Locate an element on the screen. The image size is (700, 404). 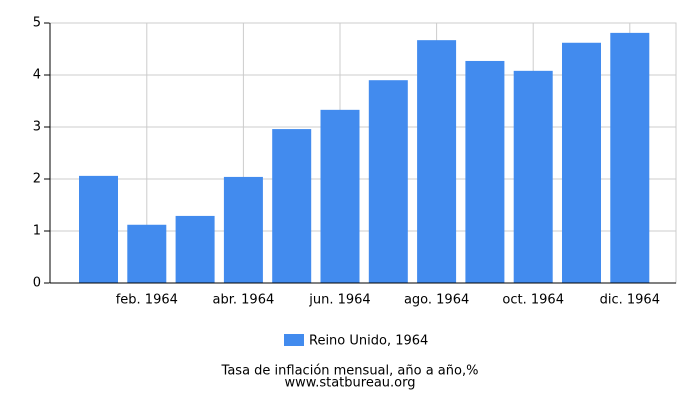
x-tick-label: dic. 1964 is located at coordinates (630, 300).